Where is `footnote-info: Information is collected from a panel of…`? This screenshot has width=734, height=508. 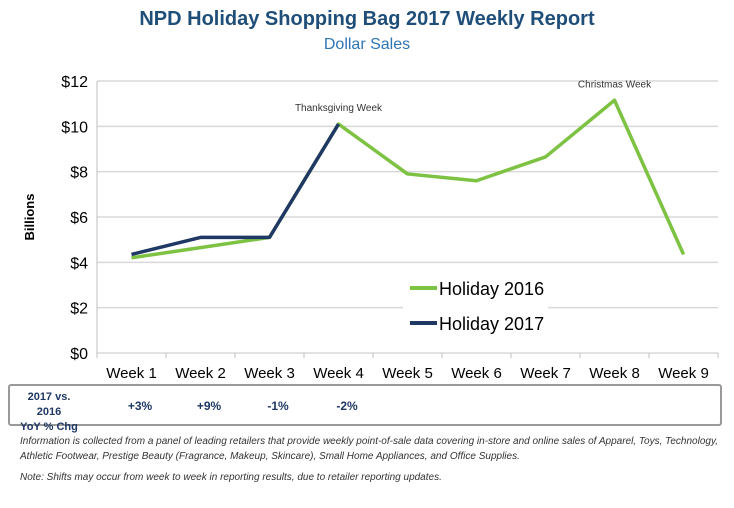
footnote-info: Information is collected from a panel of… is located at coordinates (369, 449).